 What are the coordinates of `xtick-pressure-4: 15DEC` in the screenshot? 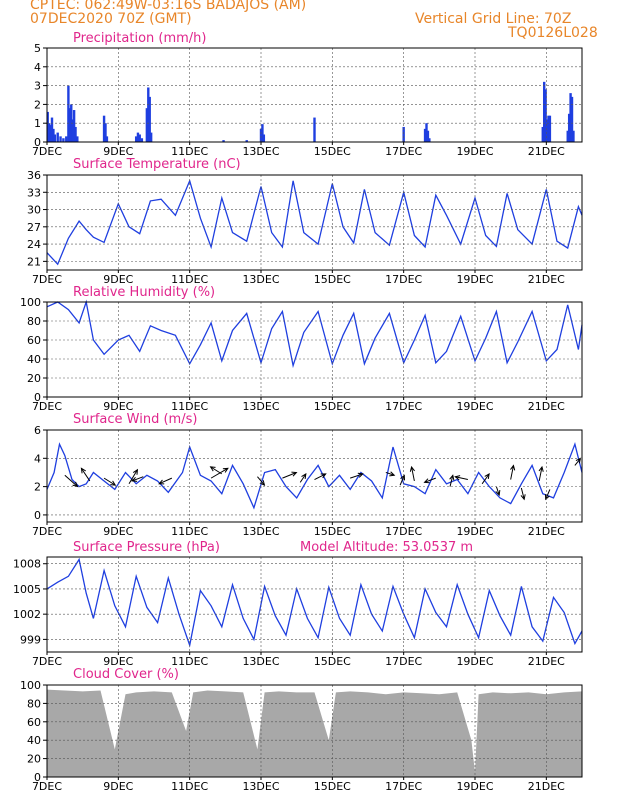 It's located at (332, 661).